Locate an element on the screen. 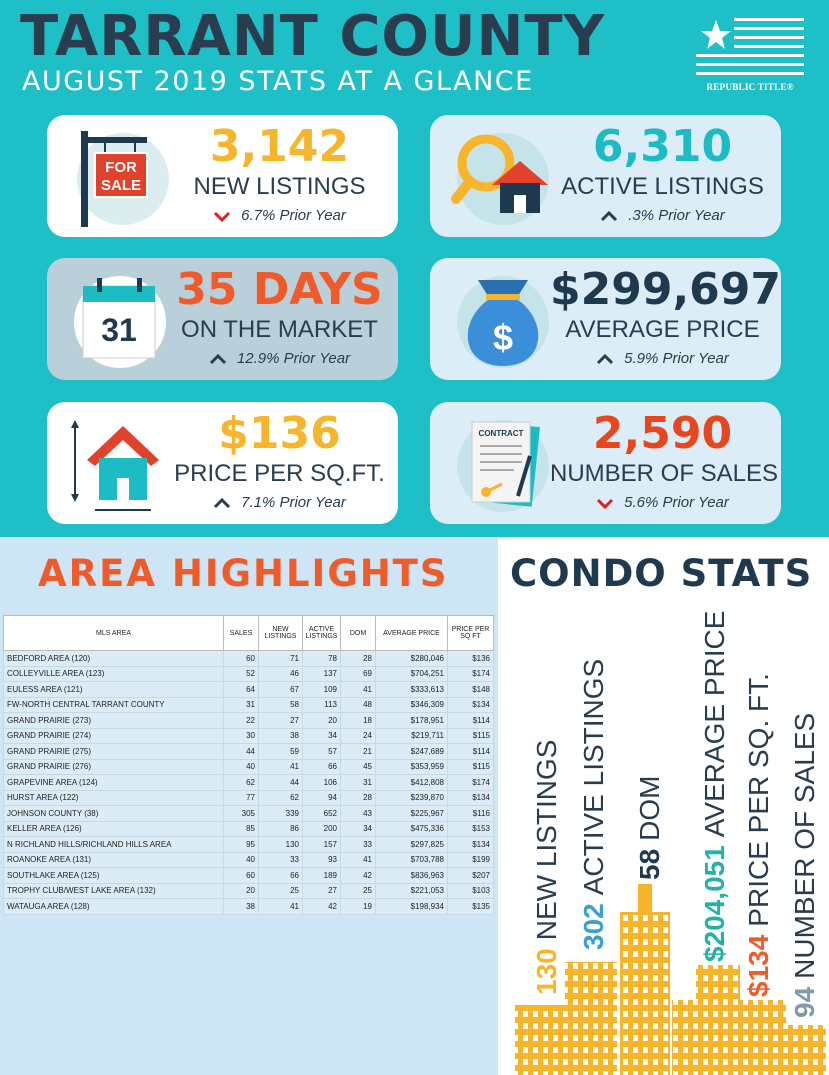 The image size is (829, 1075). card-value: 35 DAYS is located at coordinates (279, 289).